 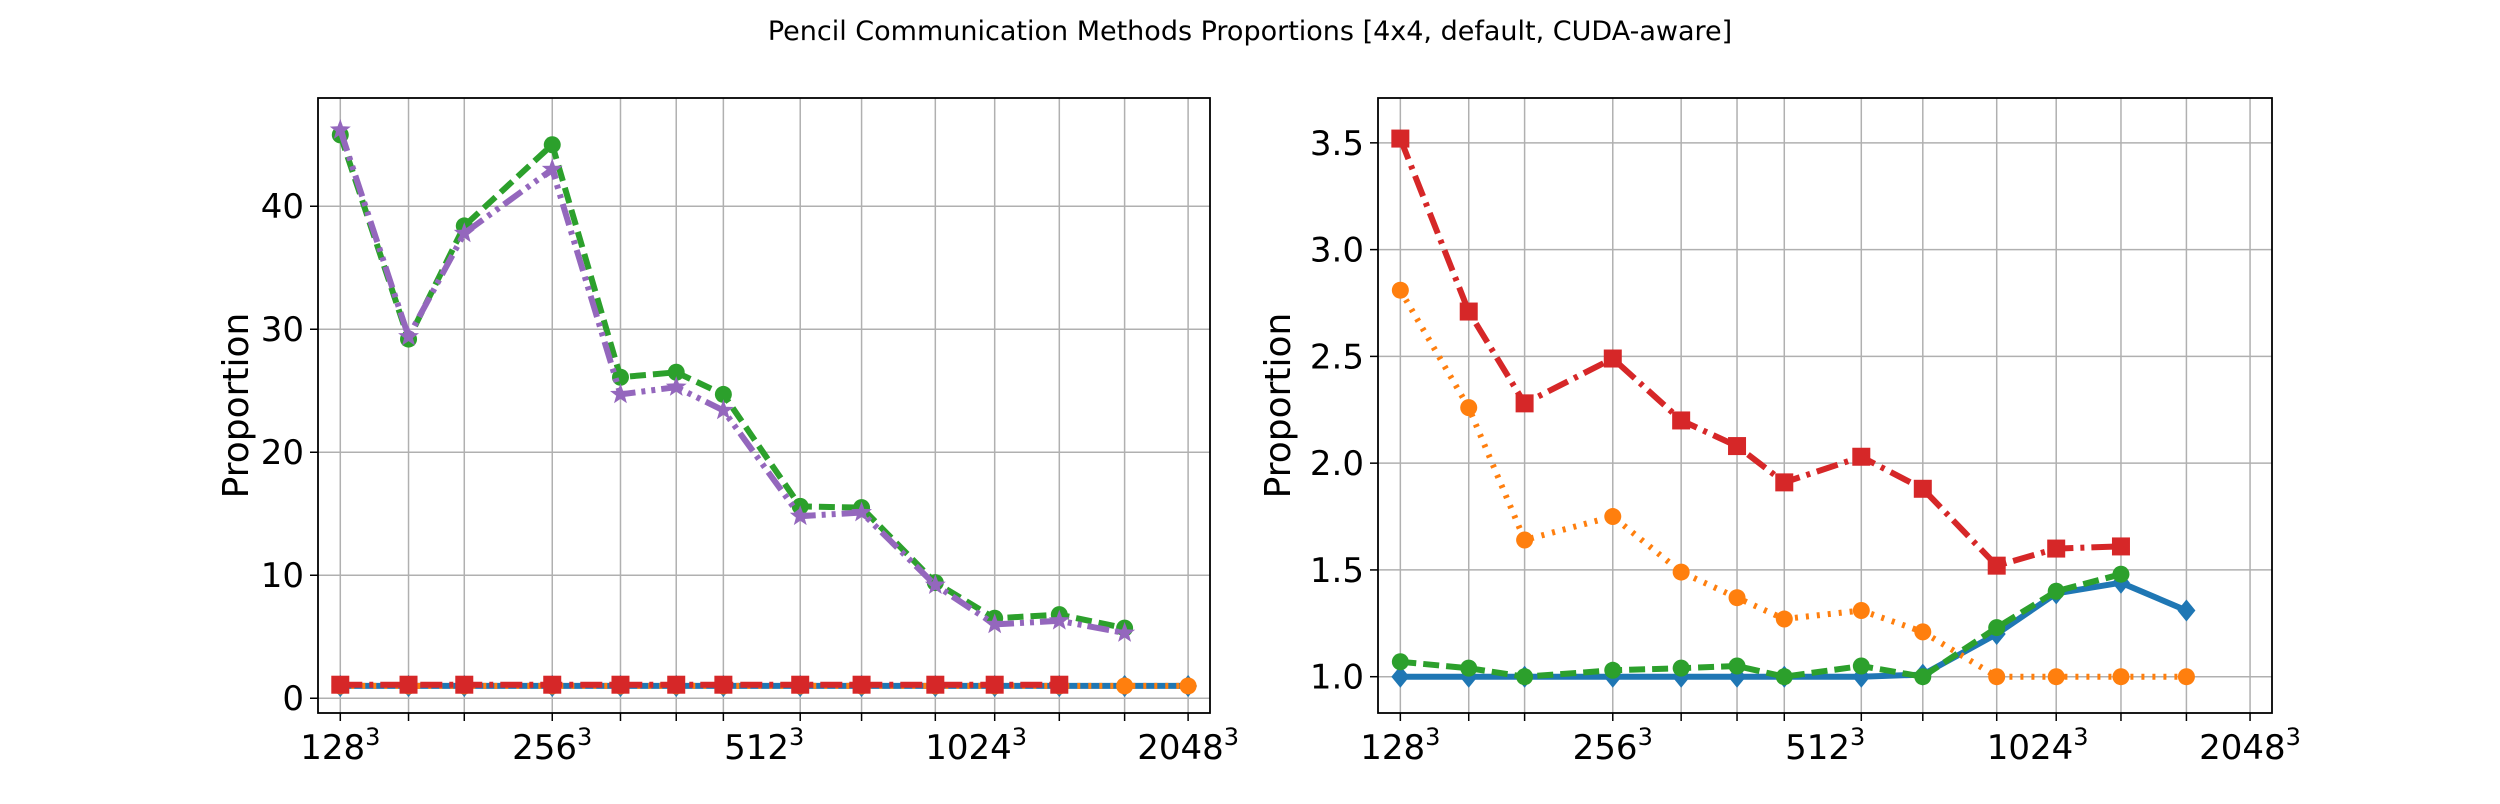 What do you see at coordinates (1337, 571) in the screenshot?
I see `y-tick-label: 1.5` at bounding box center [1337, 571].